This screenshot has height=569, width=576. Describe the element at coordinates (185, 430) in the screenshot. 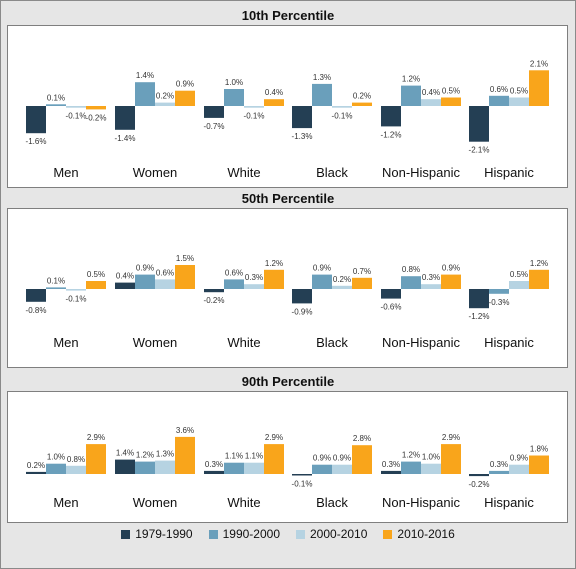

I see `data-label: 3.6%` at that location.